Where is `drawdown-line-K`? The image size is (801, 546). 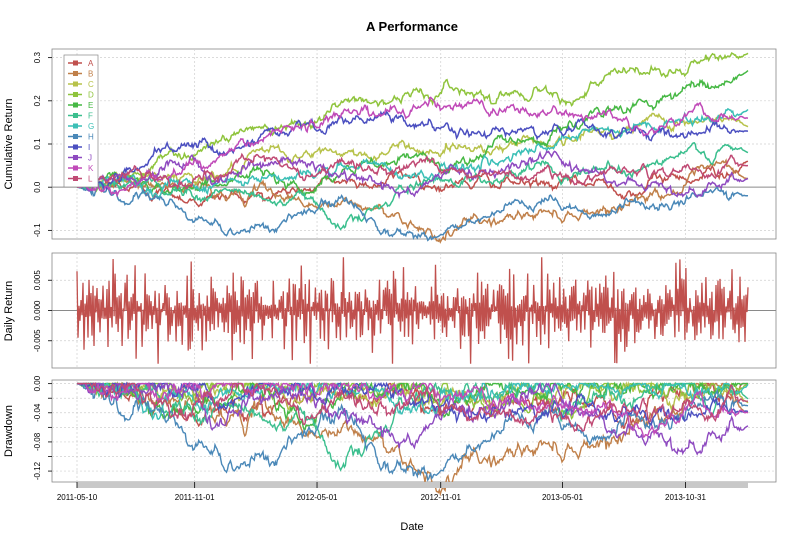 drawdown-line-K is located at coordinates (413, 409).